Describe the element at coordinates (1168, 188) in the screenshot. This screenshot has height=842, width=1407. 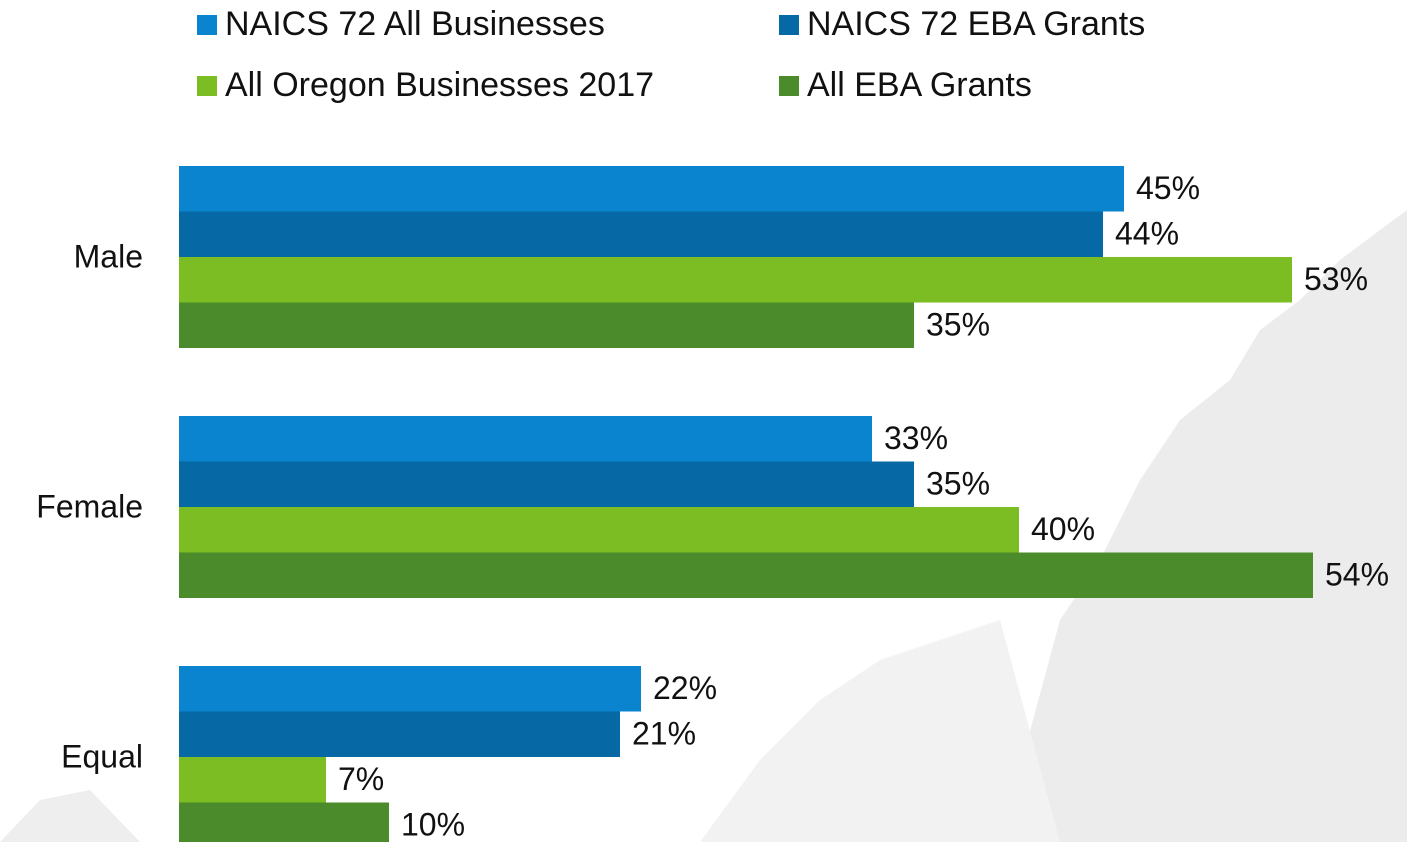
I see `value-label: 45%` at that location.